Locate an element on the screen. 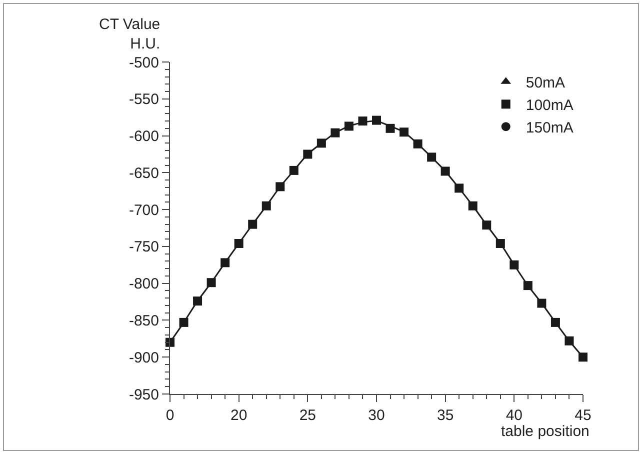 The image size is (644, 456). y-tick-label: -950 is located at coordinates (143, 395).